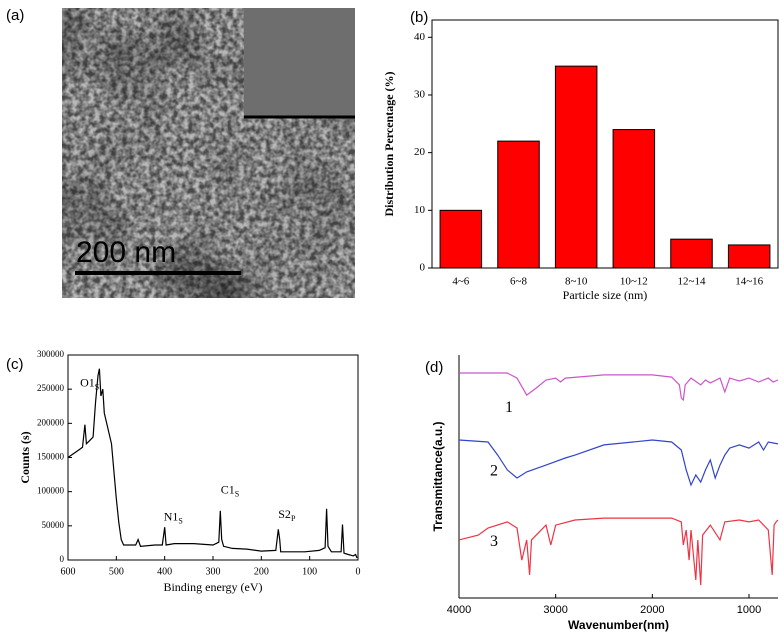 Image resolution: width=784 pixels, height=635 pixels. I want to click on x-tick-label: 1000, so click(749, 610).